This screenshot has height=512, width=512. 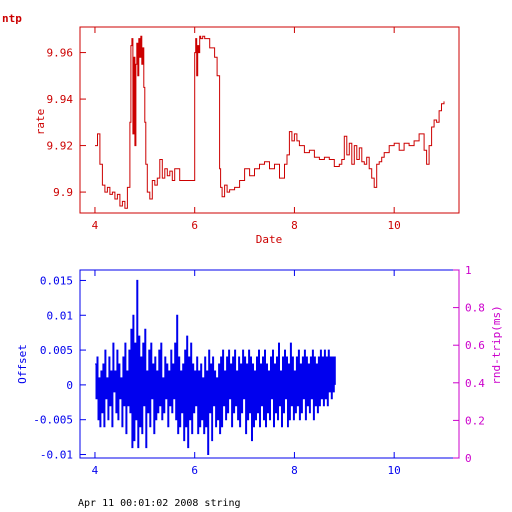 What do you see at coordinates (69, 385) in the screenshot?
I see `y-tick-label: 0` at bounding box center [69, 385].